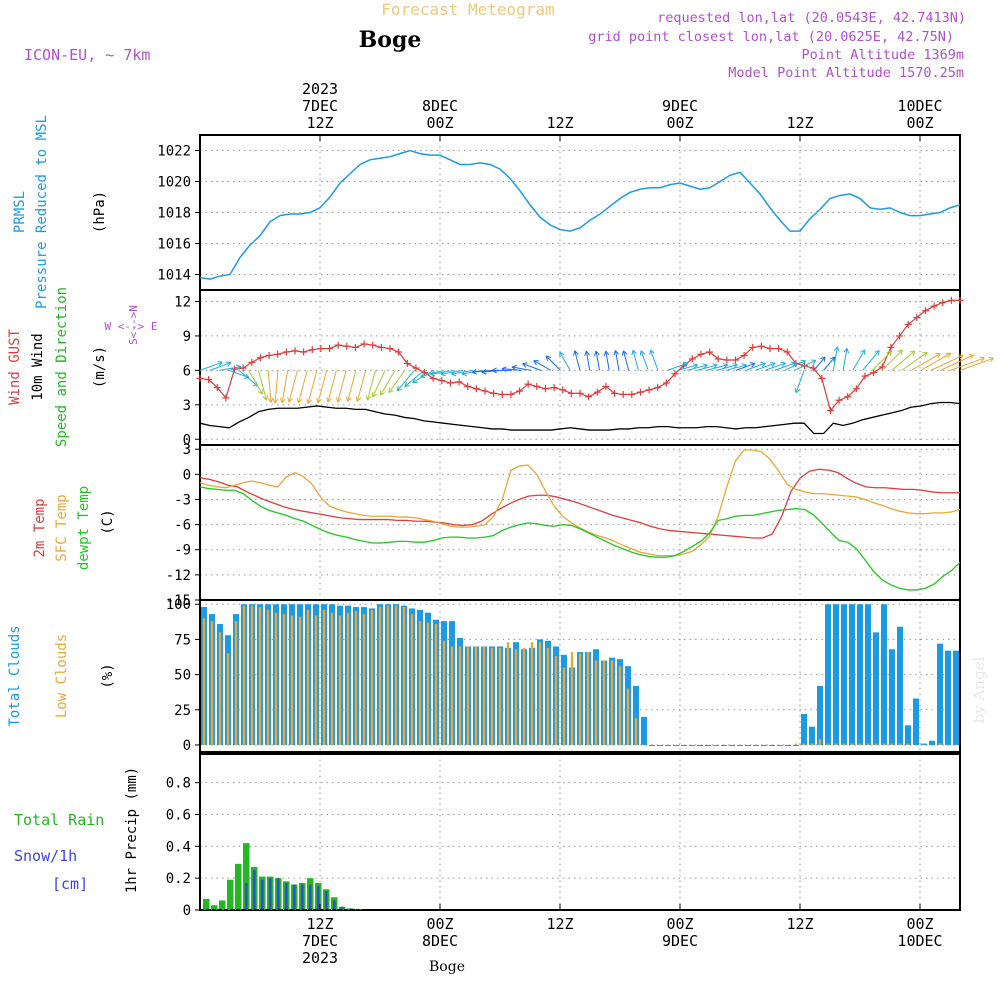  Describe the element at coordinates (440, 106) in the screenshot. I see `time-label-top: 8DEC` at that location.